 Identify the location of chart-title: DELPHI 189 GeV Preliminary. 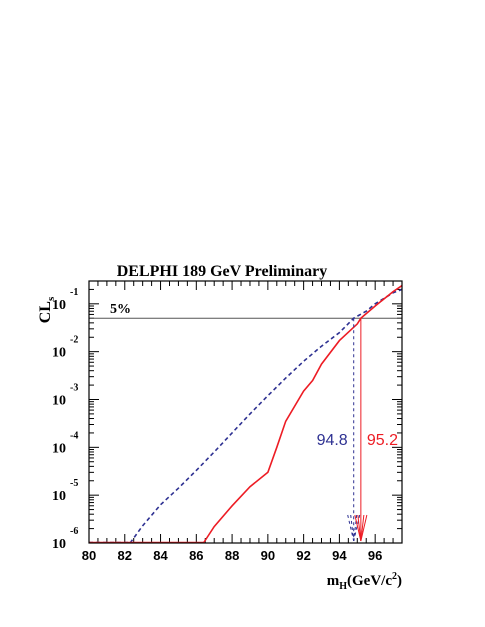
(222, 271).